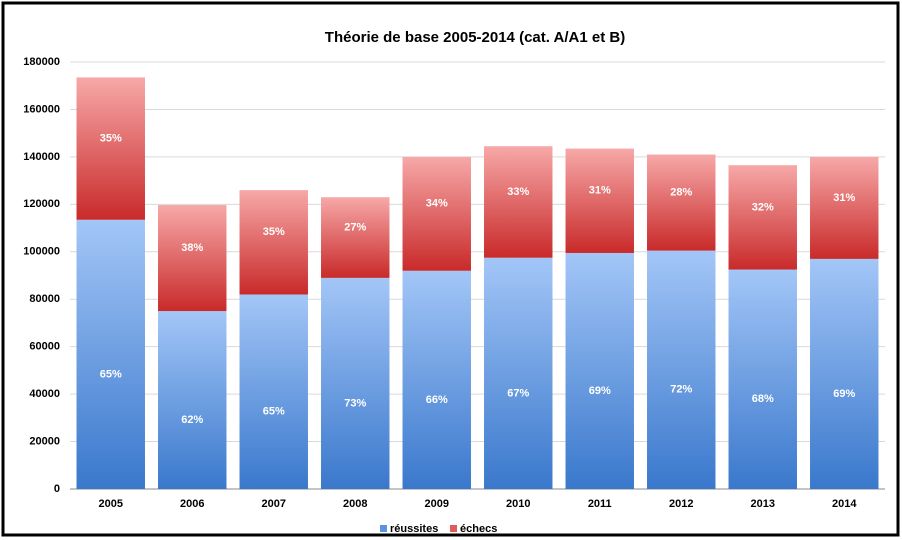  I want to click on y-tick-label: 140000, so click(41, 157).